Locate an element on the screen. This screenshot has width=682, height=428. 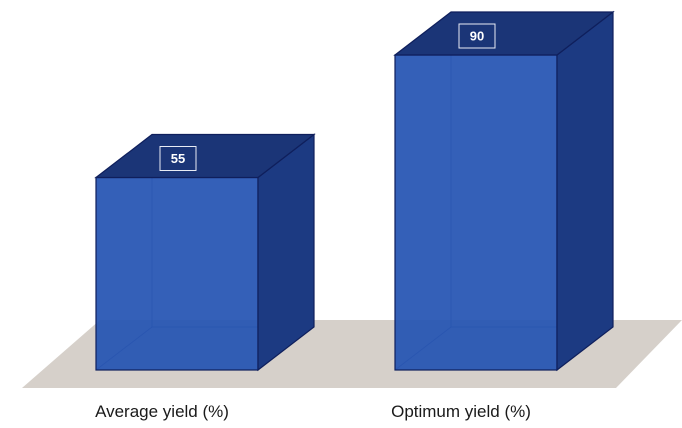
category-label-1: Average yield (%) is located at coordinates (162, 411).